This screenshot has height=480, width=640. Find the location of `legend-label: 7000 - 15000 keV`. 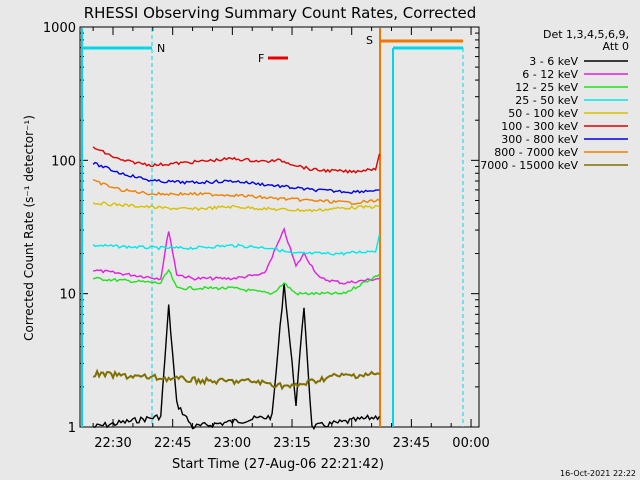

legend-label: 7000 - 15000 keV is located at coordinates (529, 165).